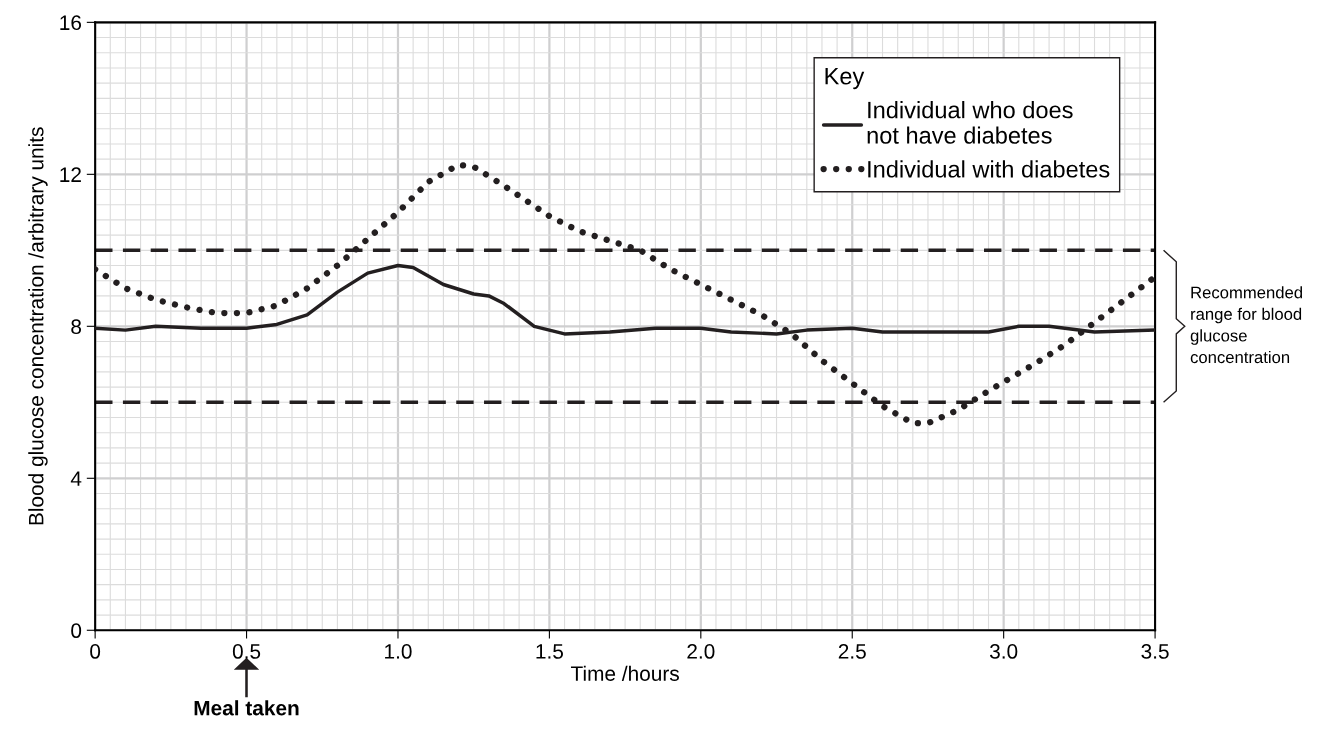  What do you see at coordinates (76, 631) in the screenshot?
I see `y-tick-label: 0` at bounding box center [76, 631].